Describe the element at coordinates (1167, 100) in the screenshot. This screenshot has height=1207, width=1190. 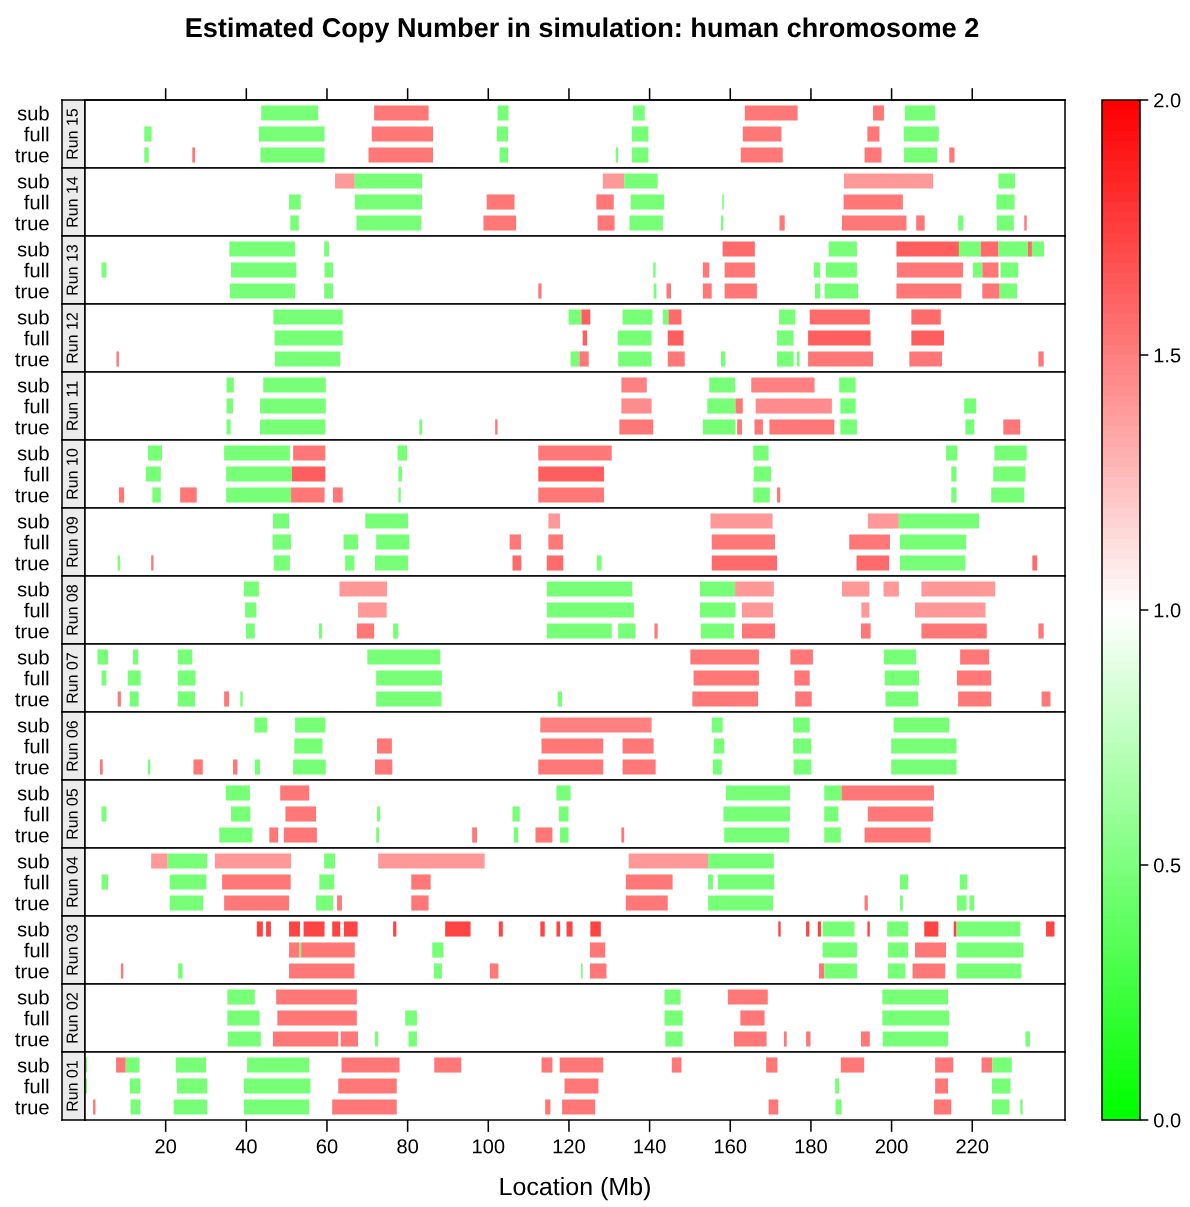
I see `color-bar-label: 2.0` at that location.